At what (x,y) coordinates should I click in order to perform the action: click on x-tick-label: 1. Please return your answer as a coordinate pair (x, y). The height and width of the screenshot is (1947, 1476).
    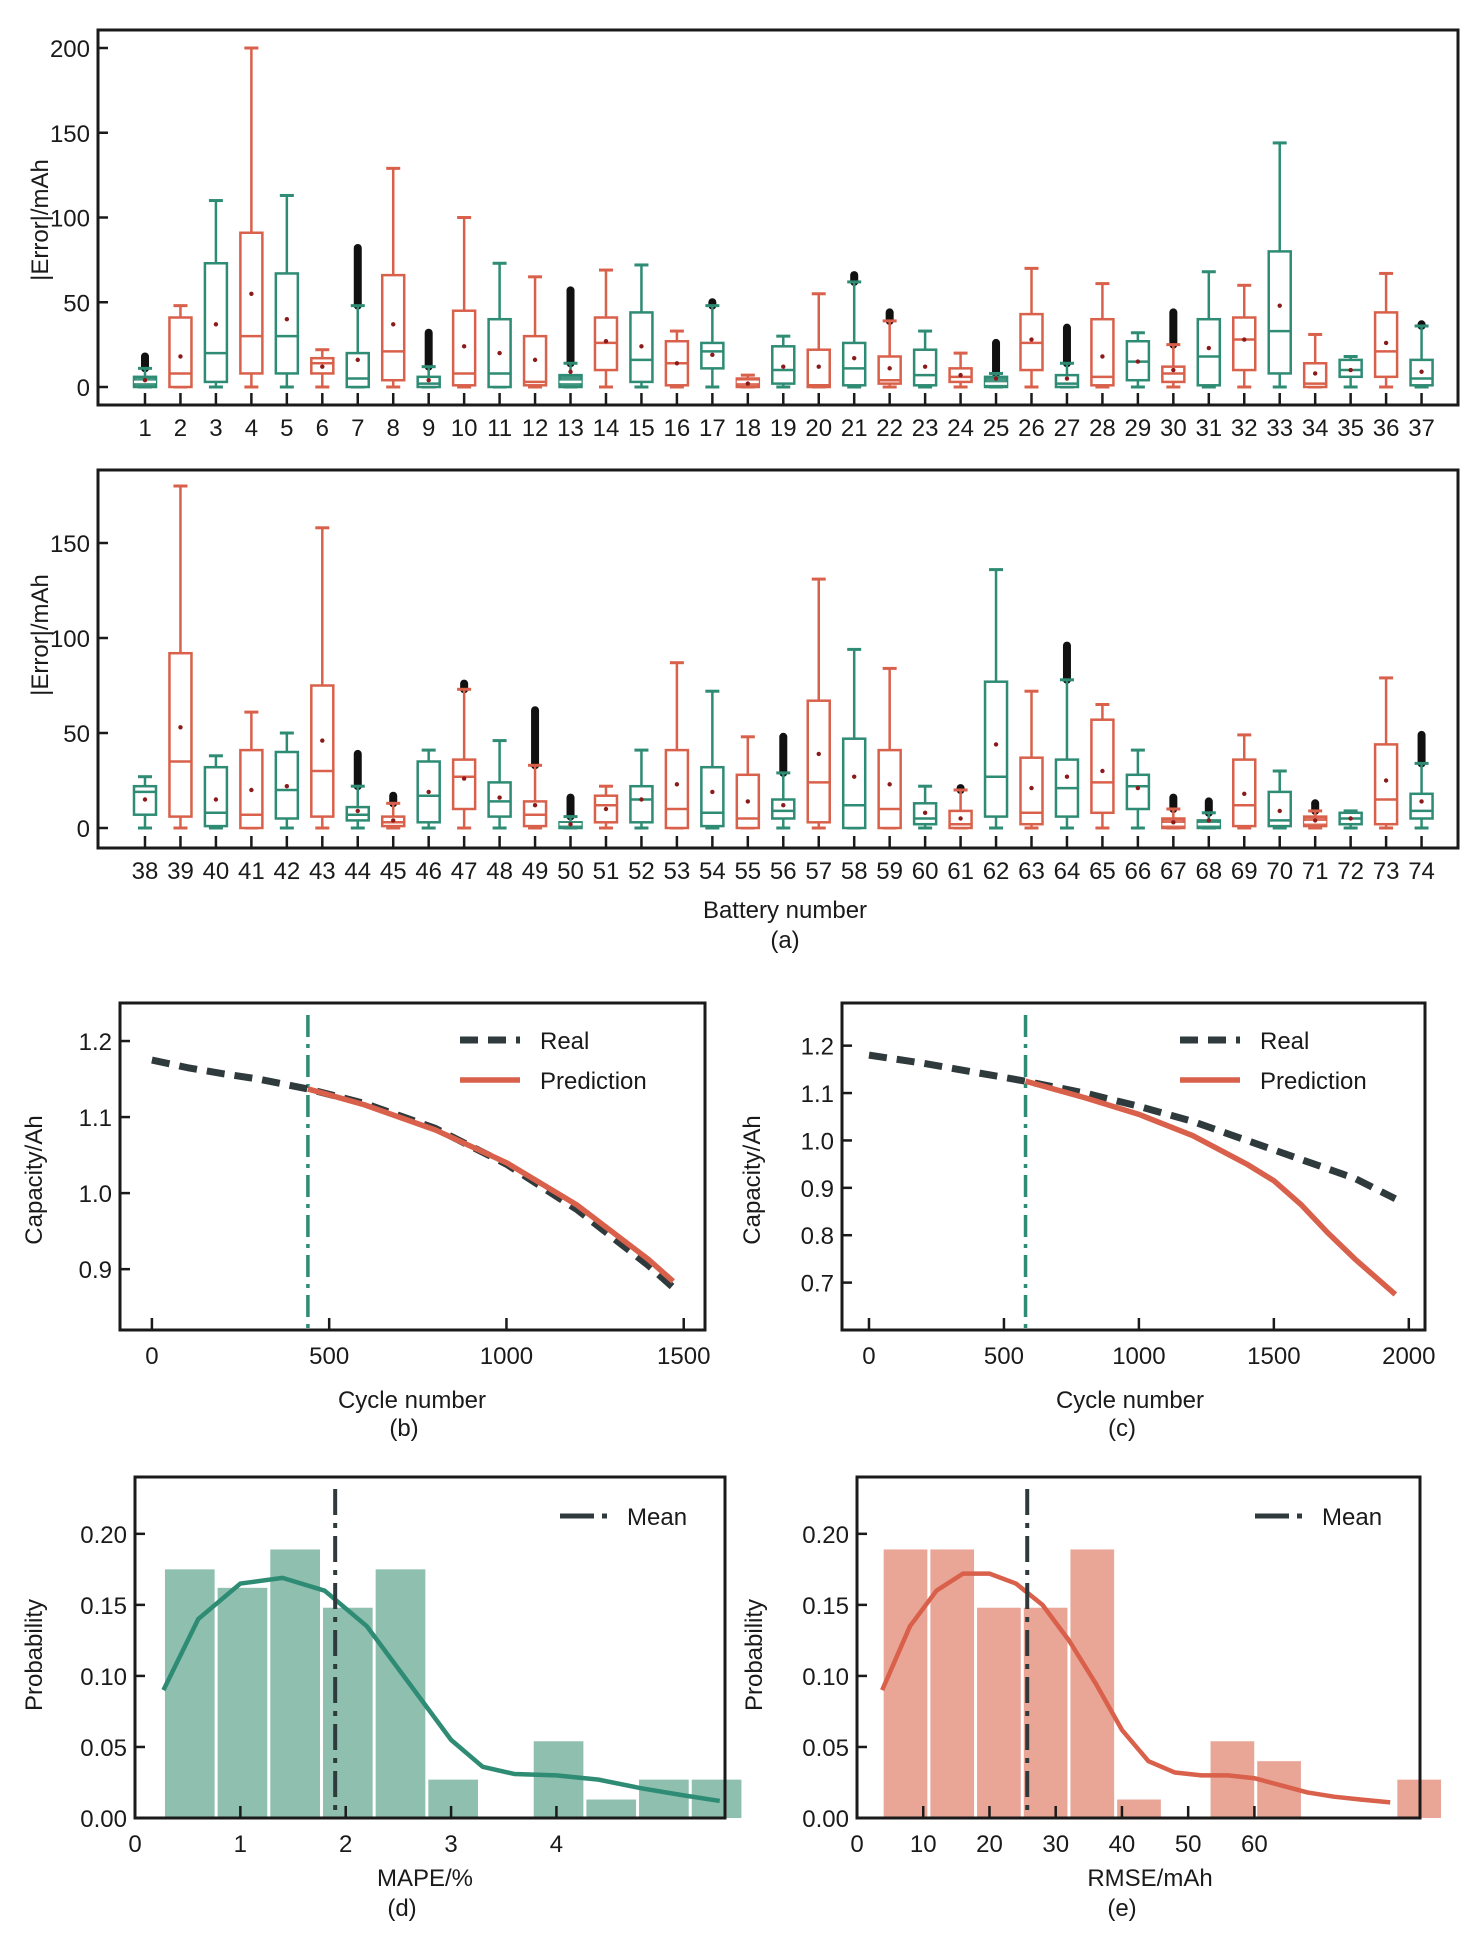
    Looking at the image, I should click on (240, 1844).